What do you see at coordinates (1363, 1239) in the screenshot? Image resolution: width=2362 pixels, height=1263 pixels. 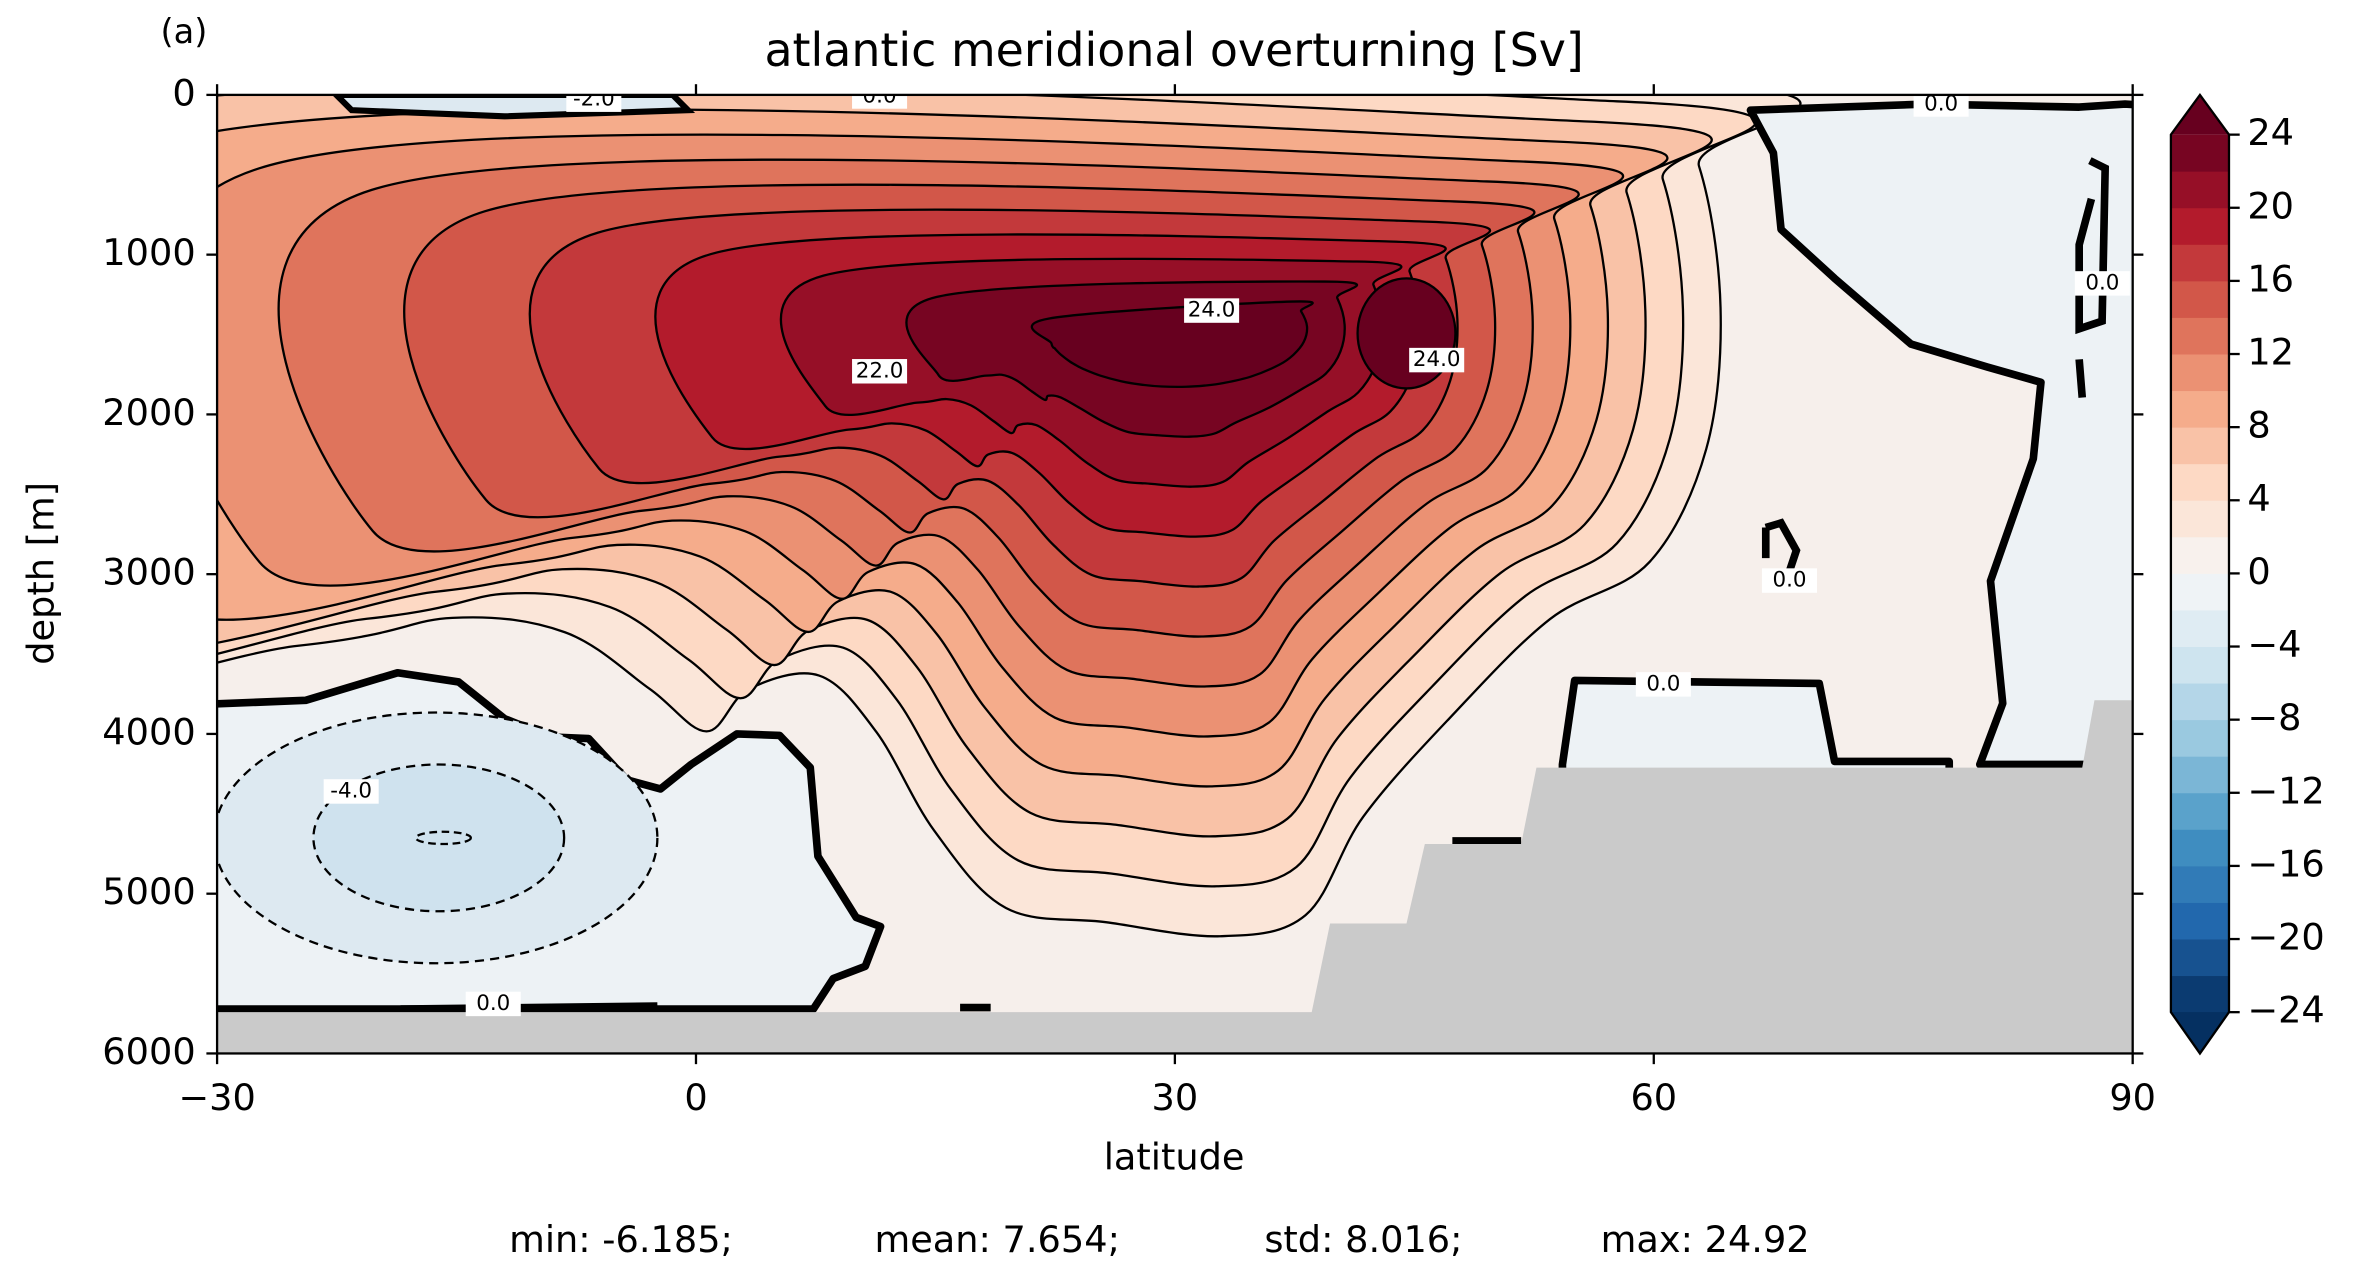 I see `stat: std: 8.016;` at bounding box center [1363, 1239].